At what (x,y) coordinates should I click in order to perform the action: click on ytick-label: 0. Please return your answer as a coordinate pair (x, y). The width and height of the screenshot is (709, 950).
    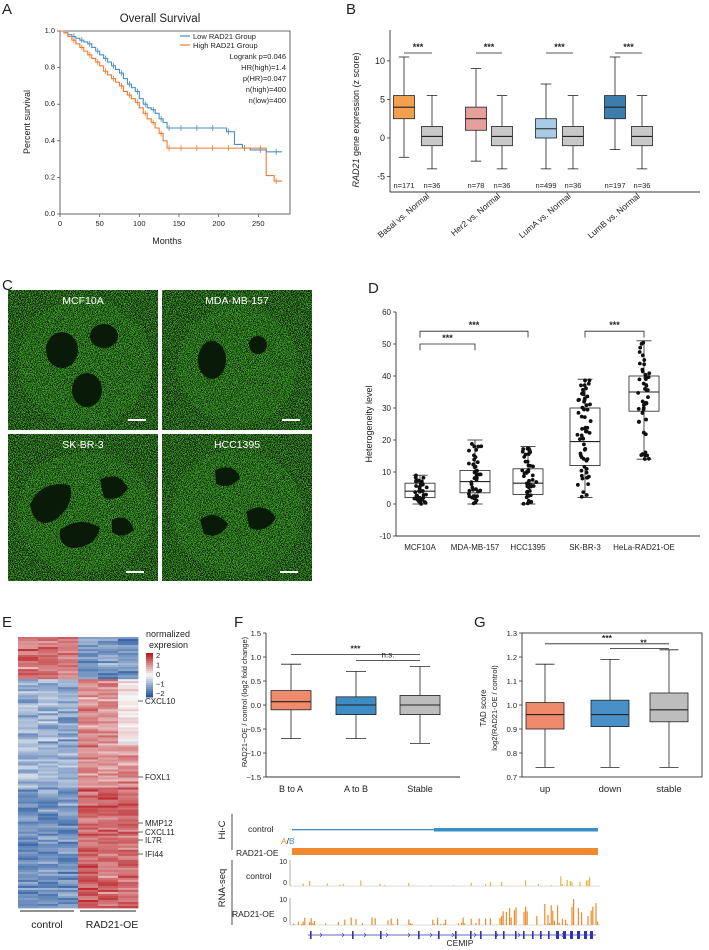
    Looking at the image, I should click on (382, 138).